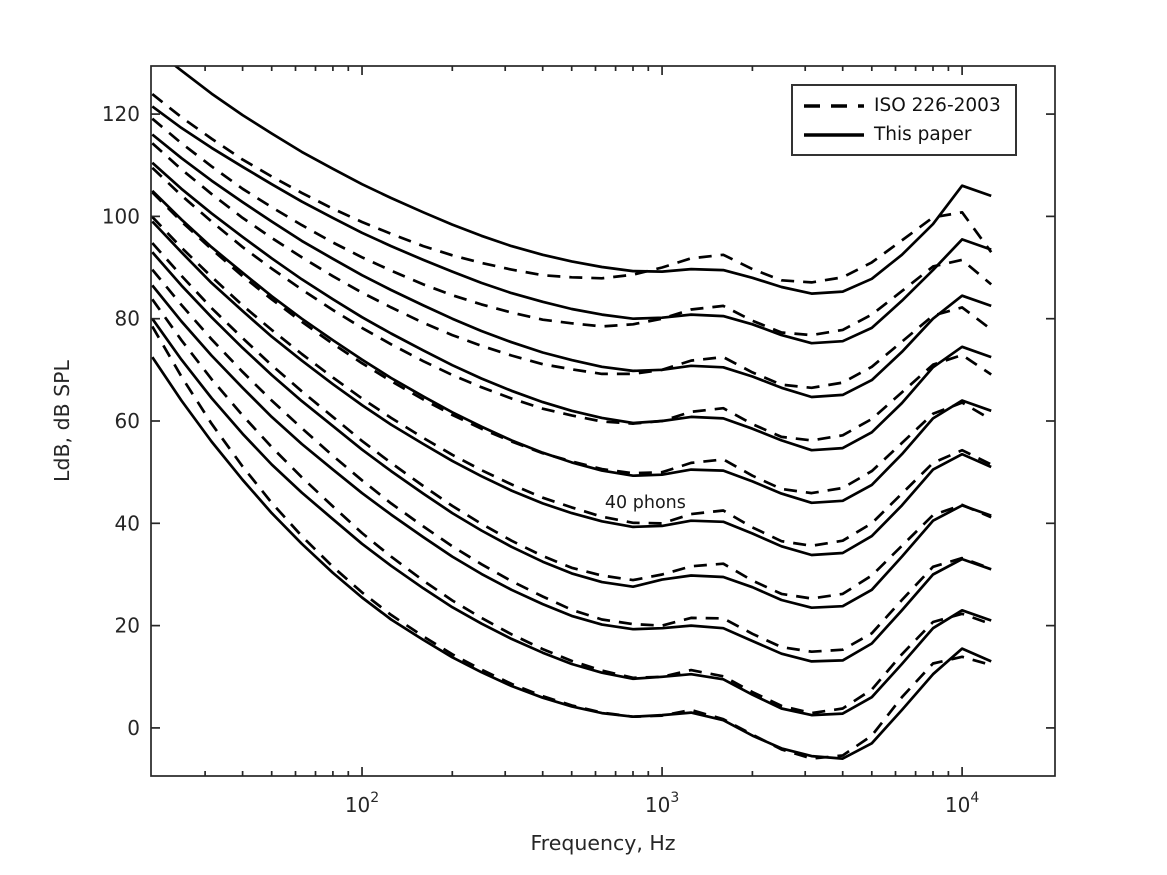 This screenshot has width=1167, height=875. I want to click on y-tick-label: 60, so click(127, 421).